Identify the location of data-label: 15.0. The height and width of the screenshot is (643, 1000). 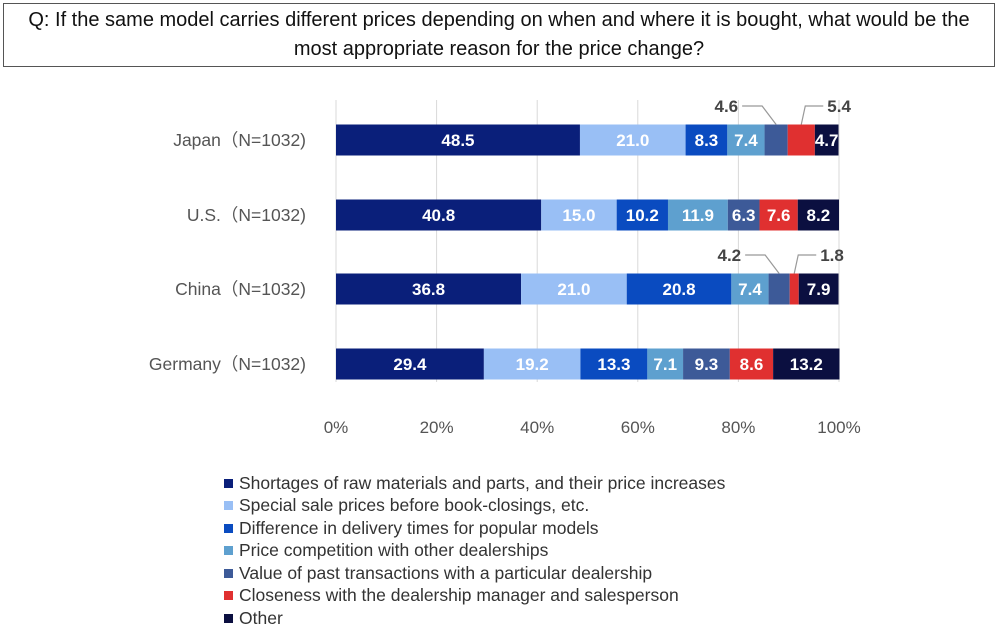
(578, 215).